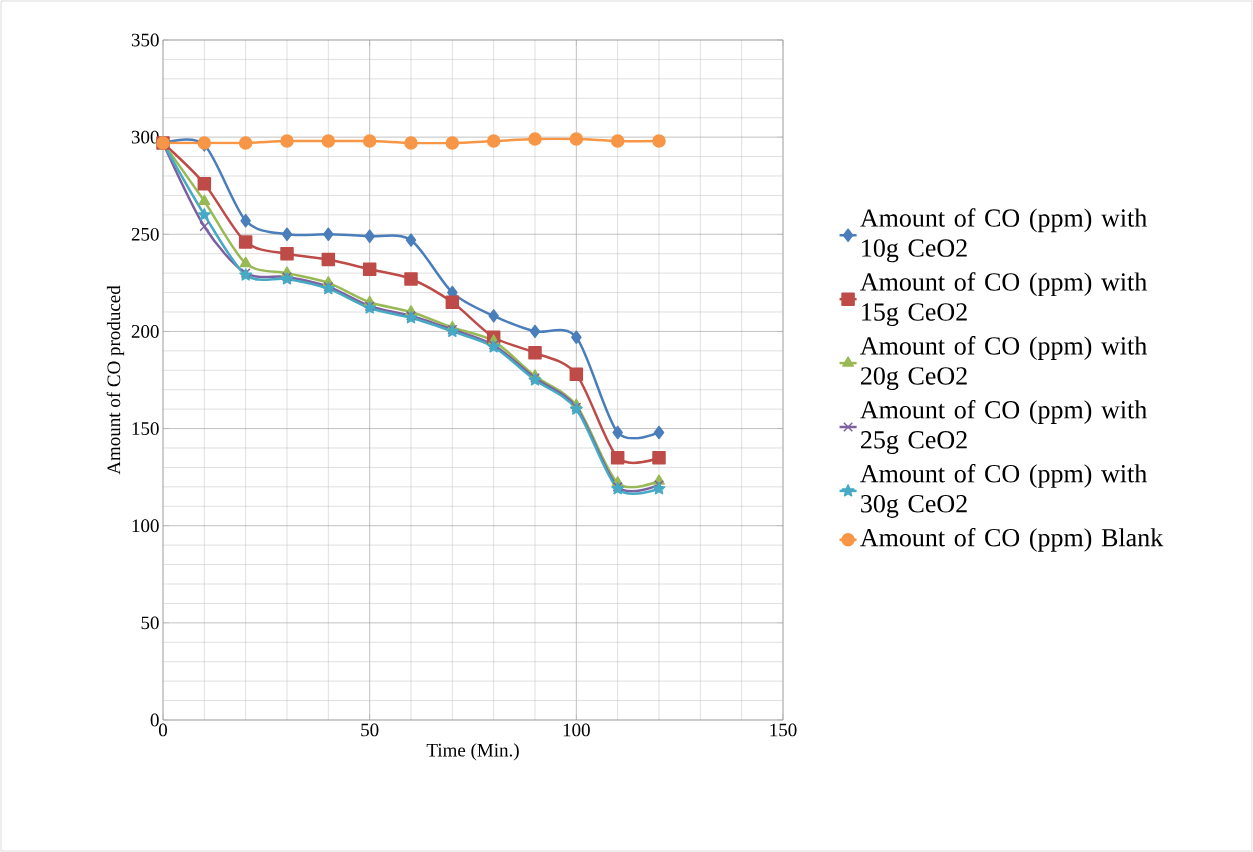 Image resolution: width=1253 pixels, height=852 pixels. Describe the element at coordinates (150, 623) in the screenshot. I see `y-tick-label: 50` at that location.